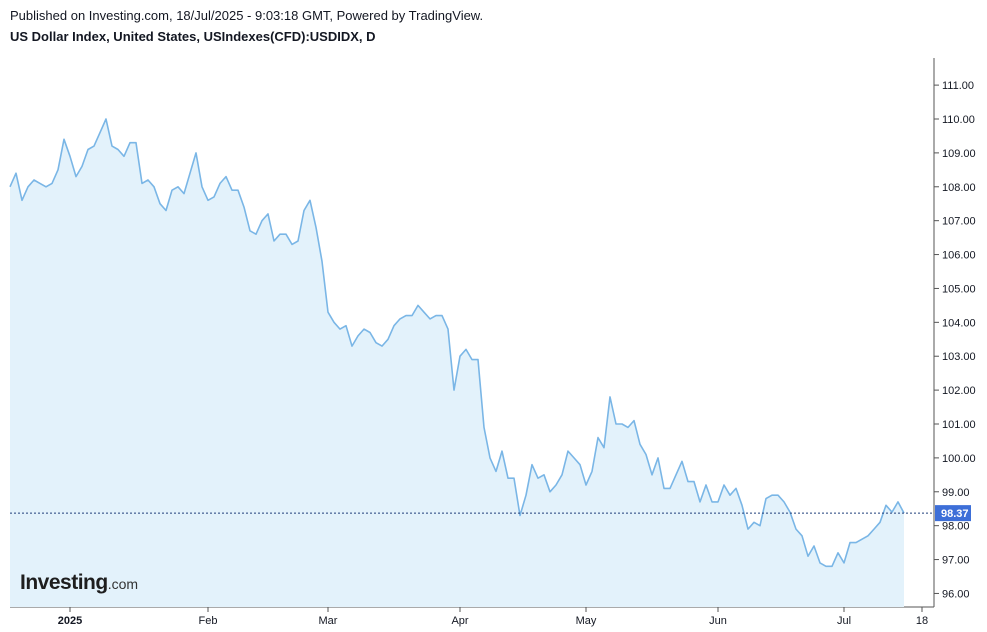 Image resolution: width=987 pixels, height=632 pixels. What do you see at coordinates (459, 621) in the screenshot?
I see `x-tick-label: Apr` at bounding box center [459, 621].